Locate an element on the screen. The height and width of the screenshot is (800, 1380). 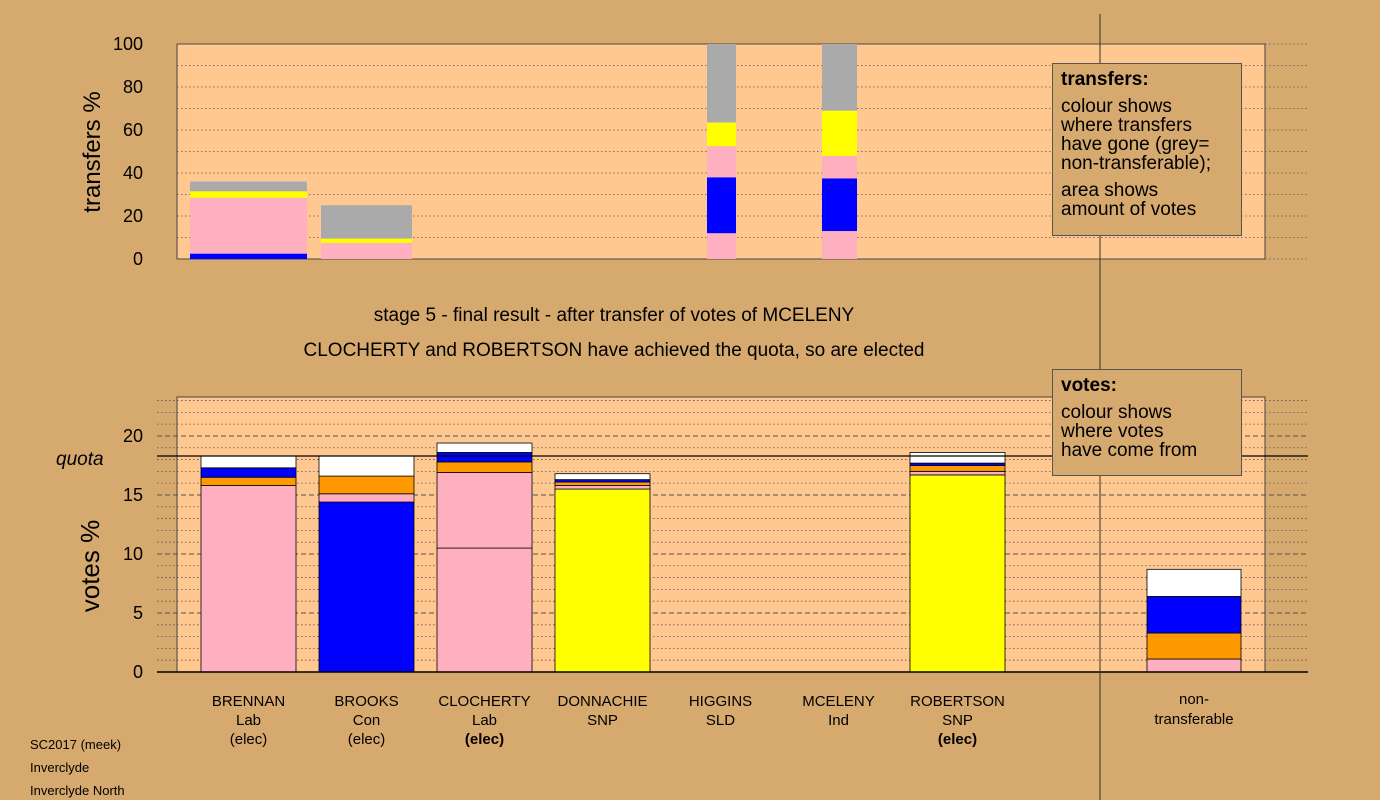
transfers-legend-line: colour shows is located at coordinates (1116, 106).